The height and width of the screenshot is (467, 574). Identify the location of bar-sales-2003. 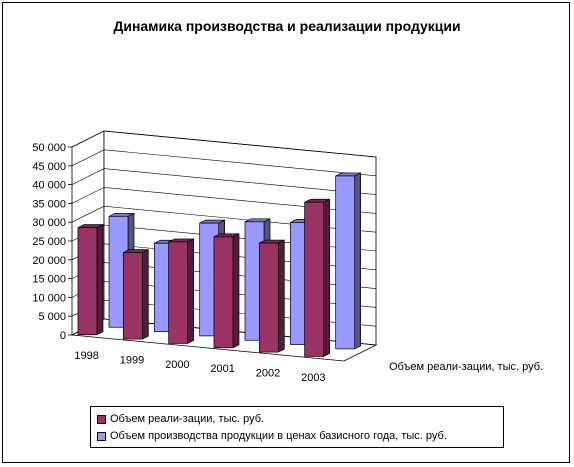
(317, 277).